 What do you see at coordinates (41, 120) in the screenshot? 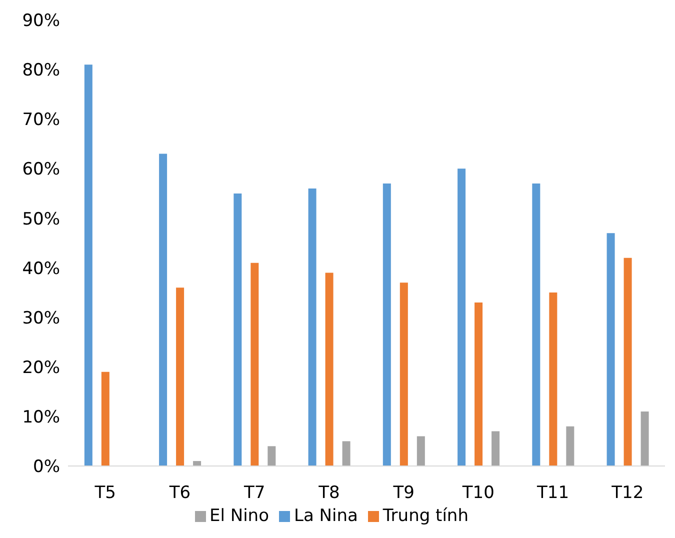
I see `y-tick-label: 70%` at bounding box center [41, 120].